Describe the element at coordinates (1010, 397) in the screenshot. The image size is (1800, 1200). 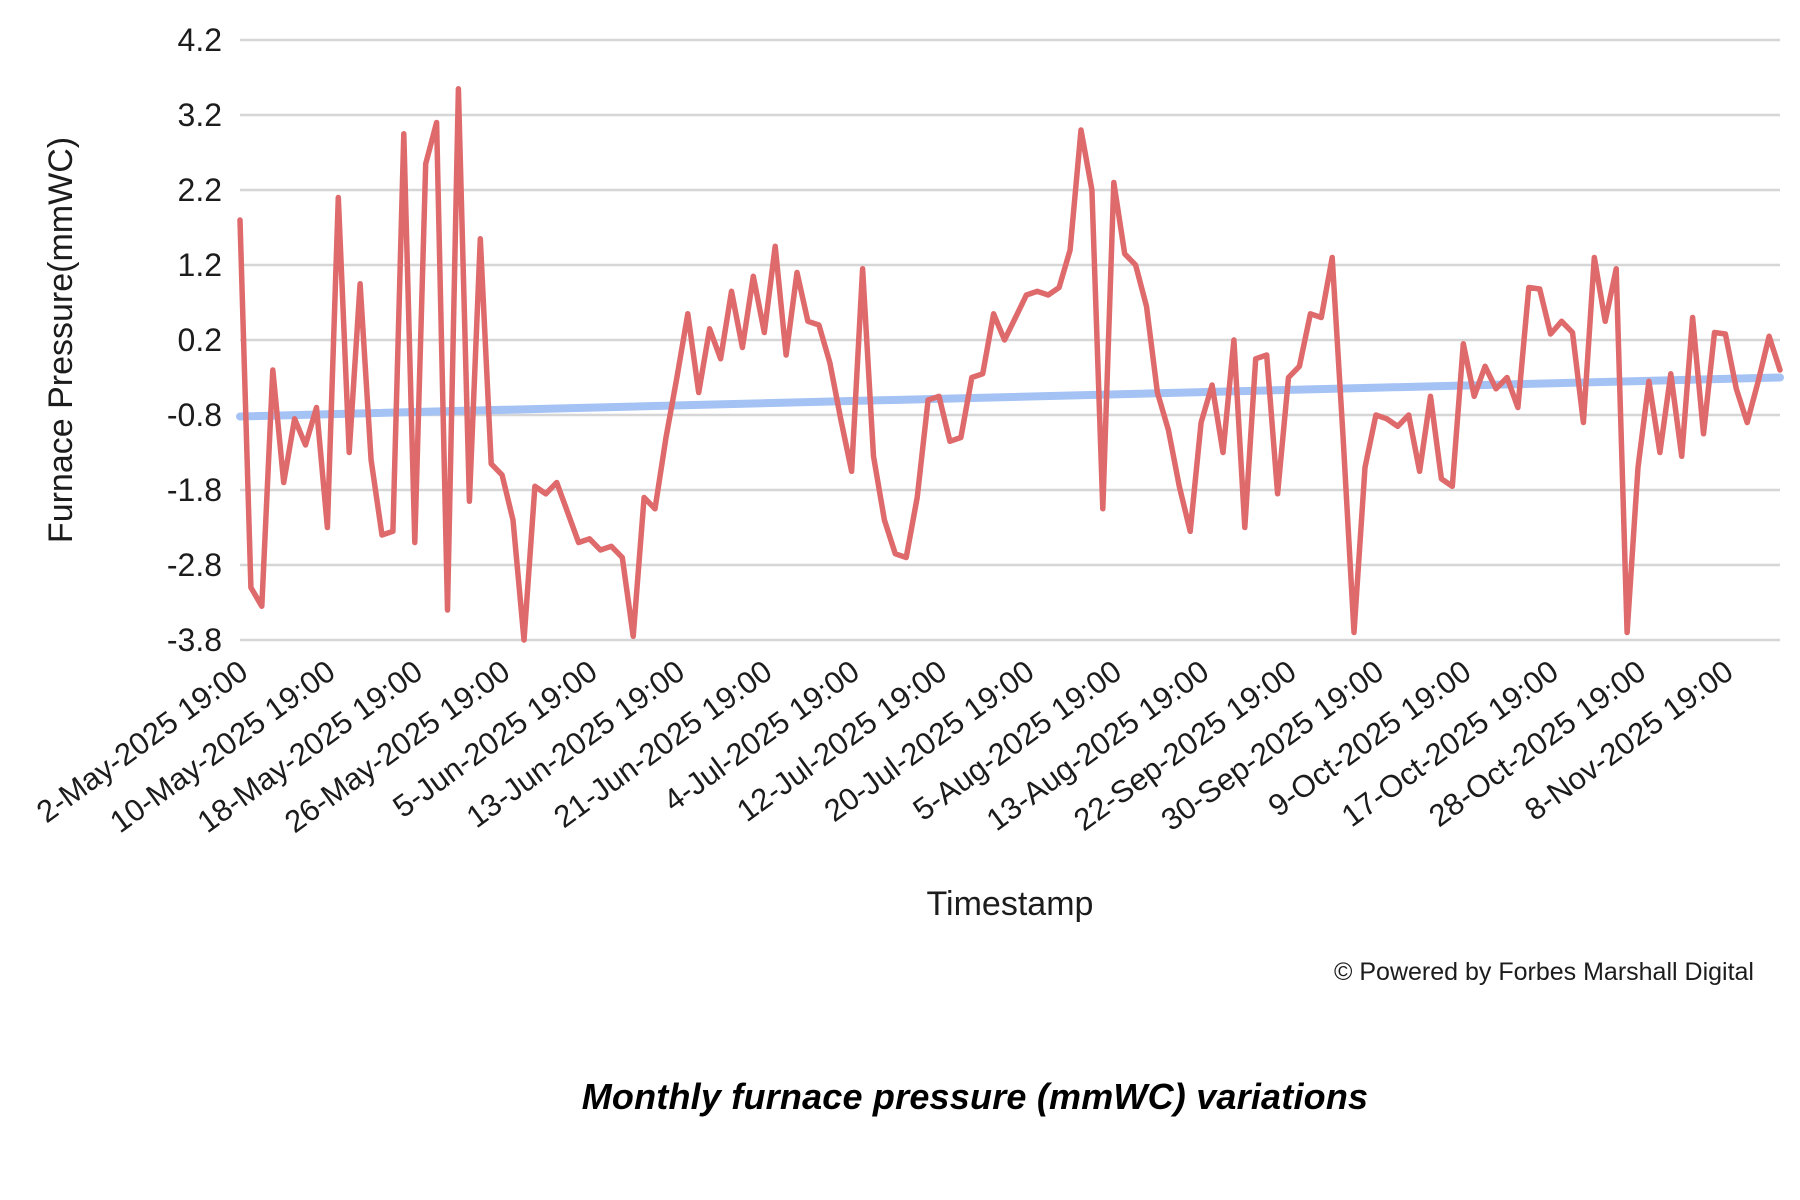
I see `trendline` at that location.